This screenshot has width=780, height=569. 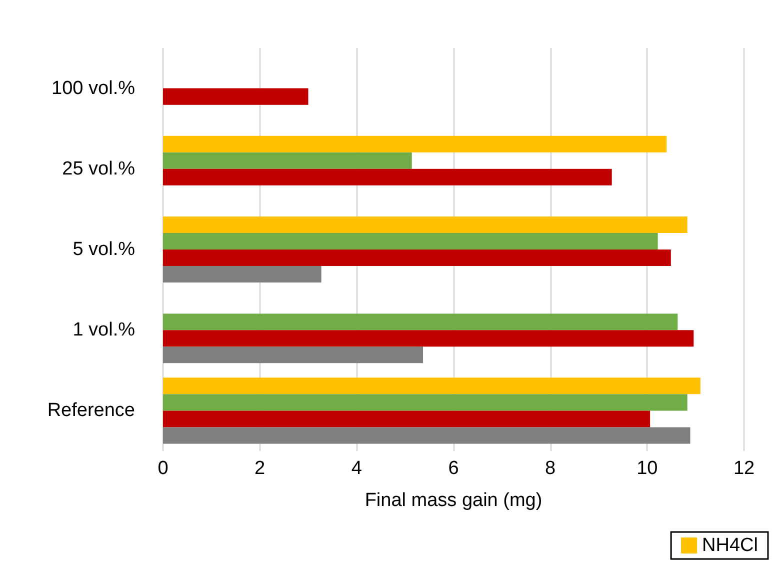 I want to click on y-tick-label: 5 vol.%, so click(x=104, y=249).